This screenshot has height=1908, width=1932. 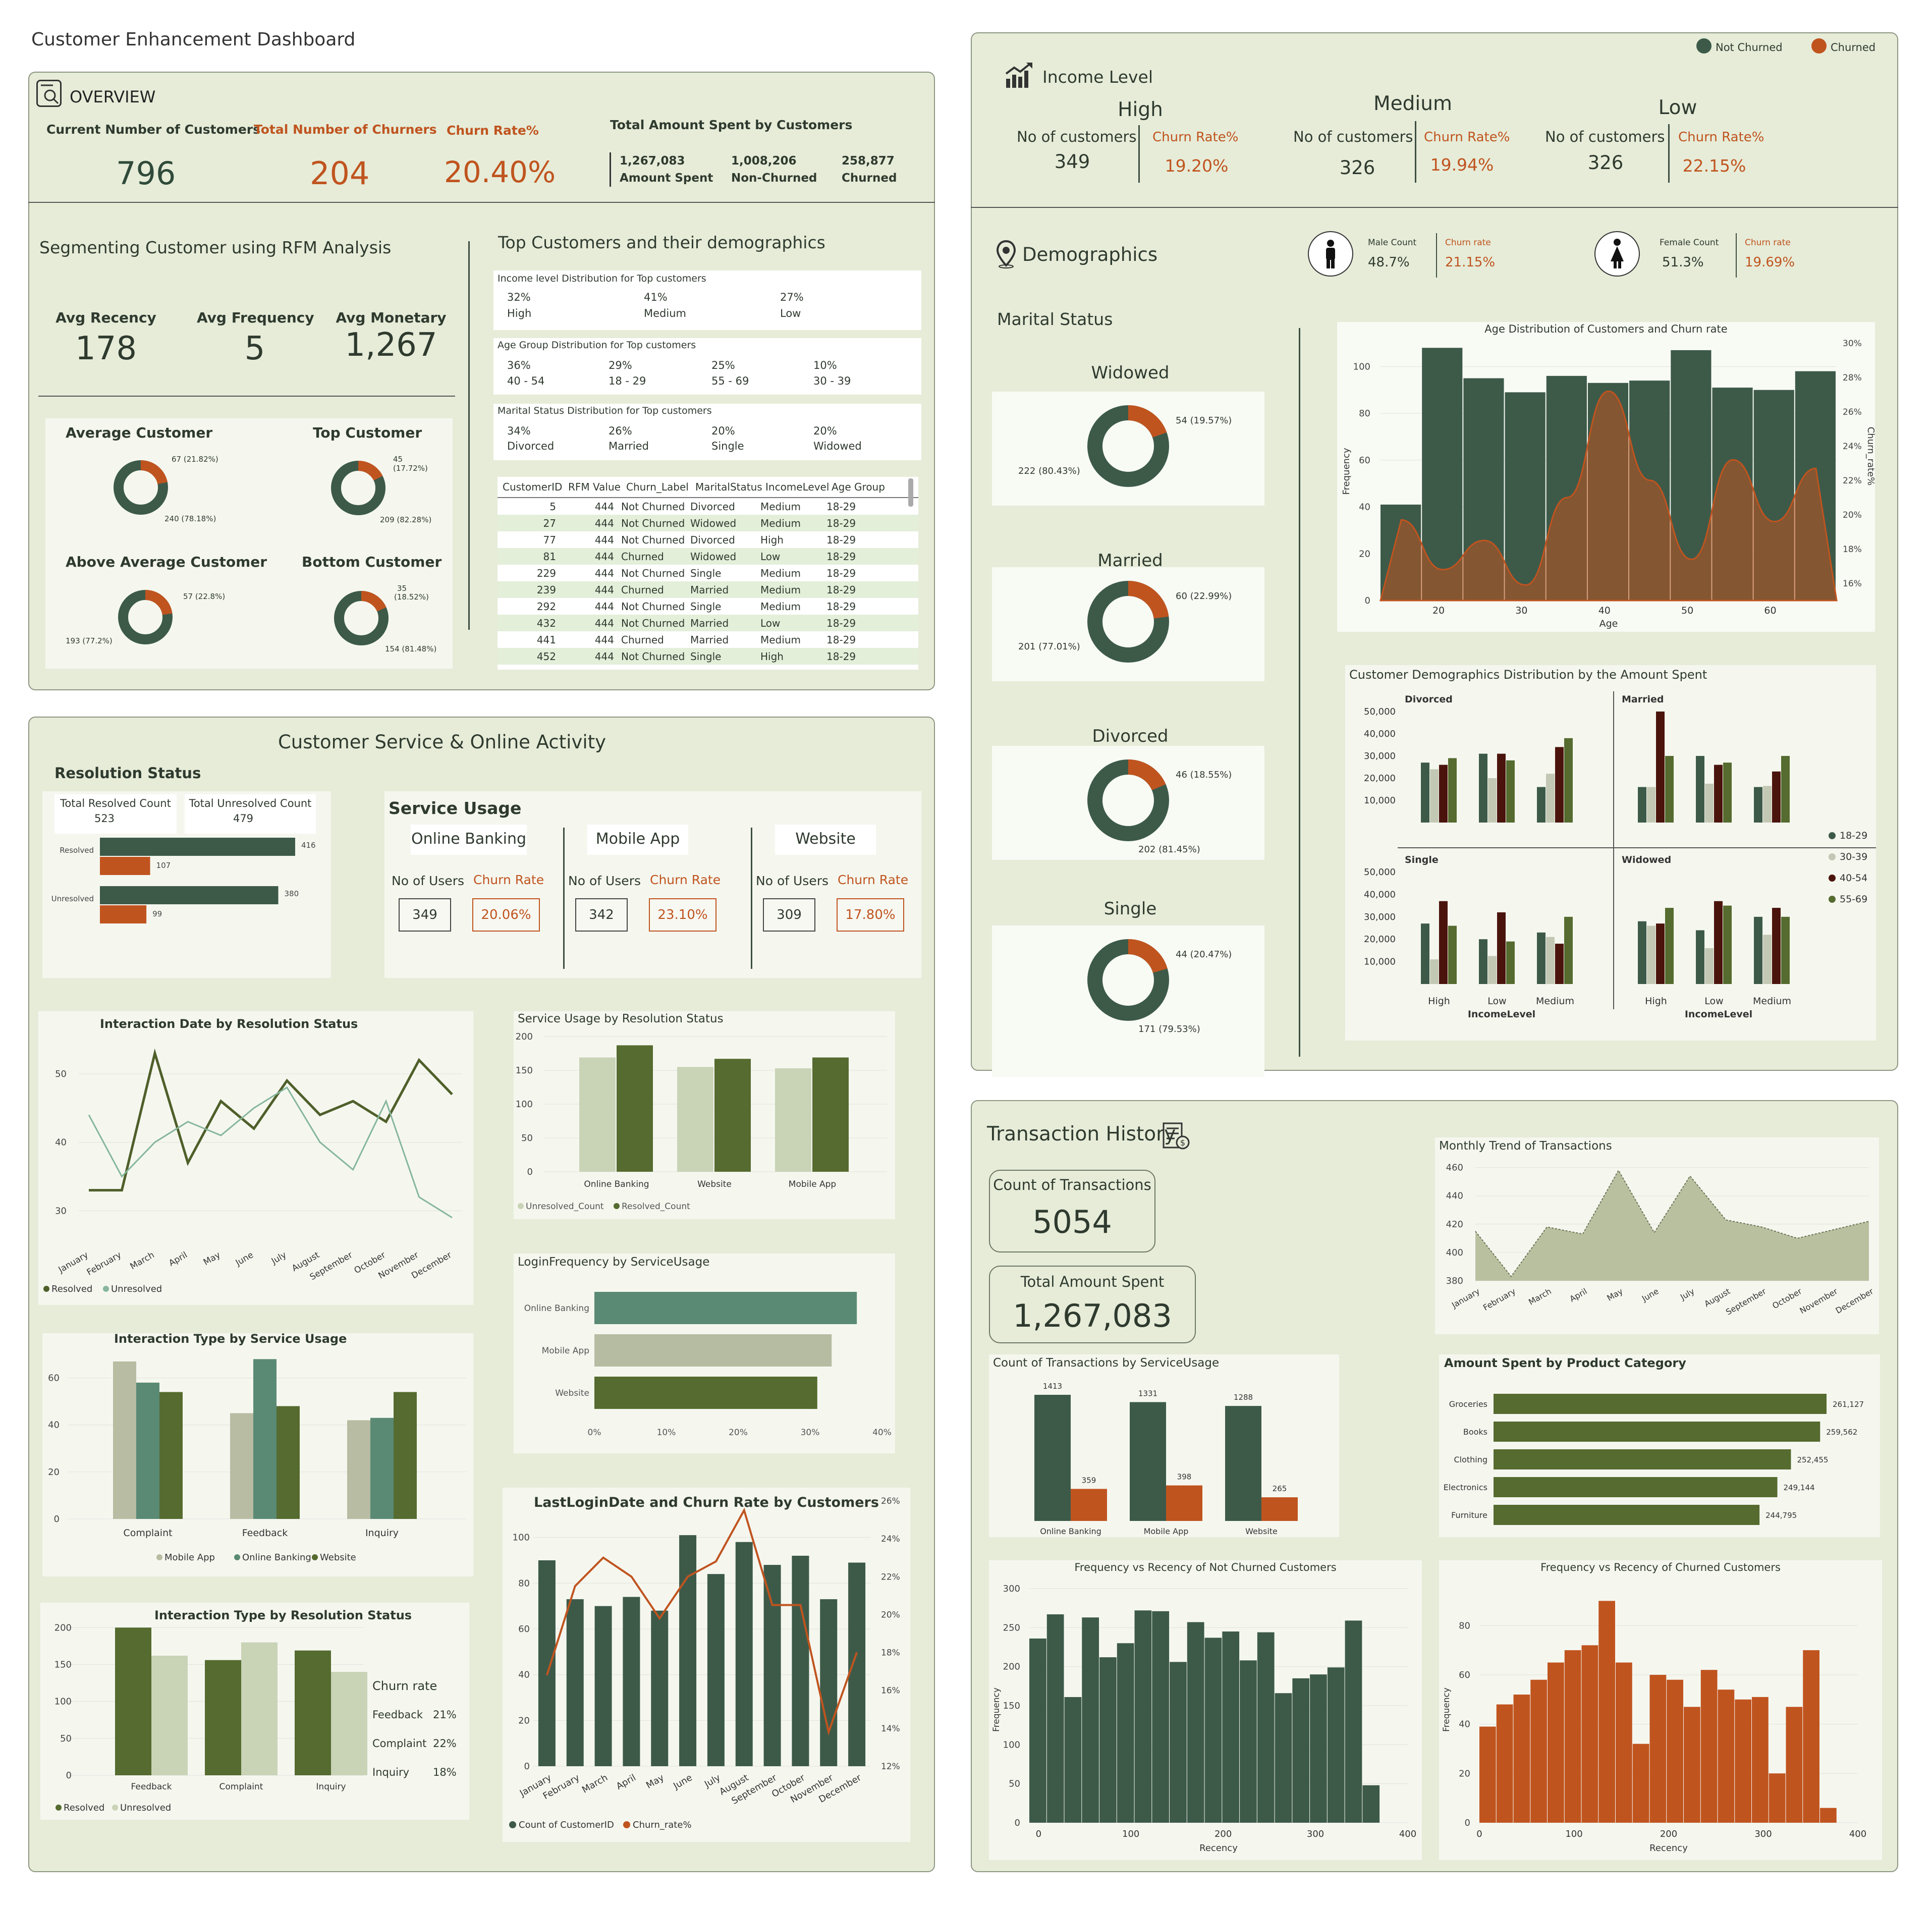 I want to click on login-frequency-title: LoginFrequency by ServiceUsage, so click(x=614, y=1262).